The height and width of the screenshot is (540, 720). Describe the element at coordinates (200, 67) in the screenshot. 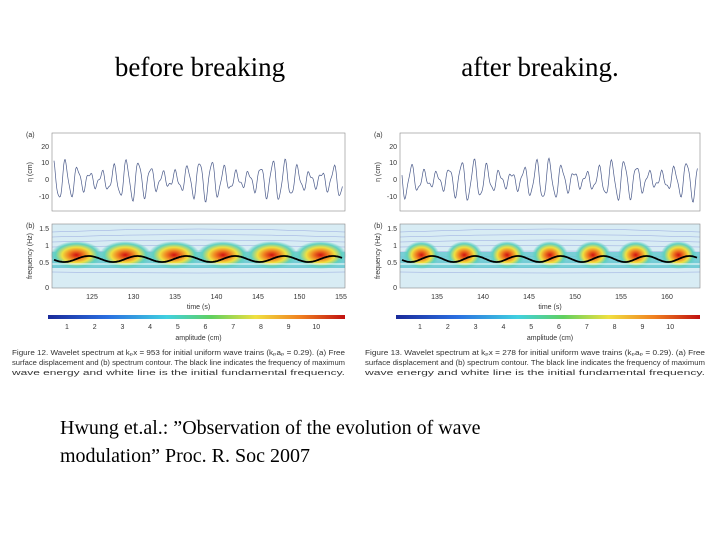

I see `heading-left: before breaking` at that location.